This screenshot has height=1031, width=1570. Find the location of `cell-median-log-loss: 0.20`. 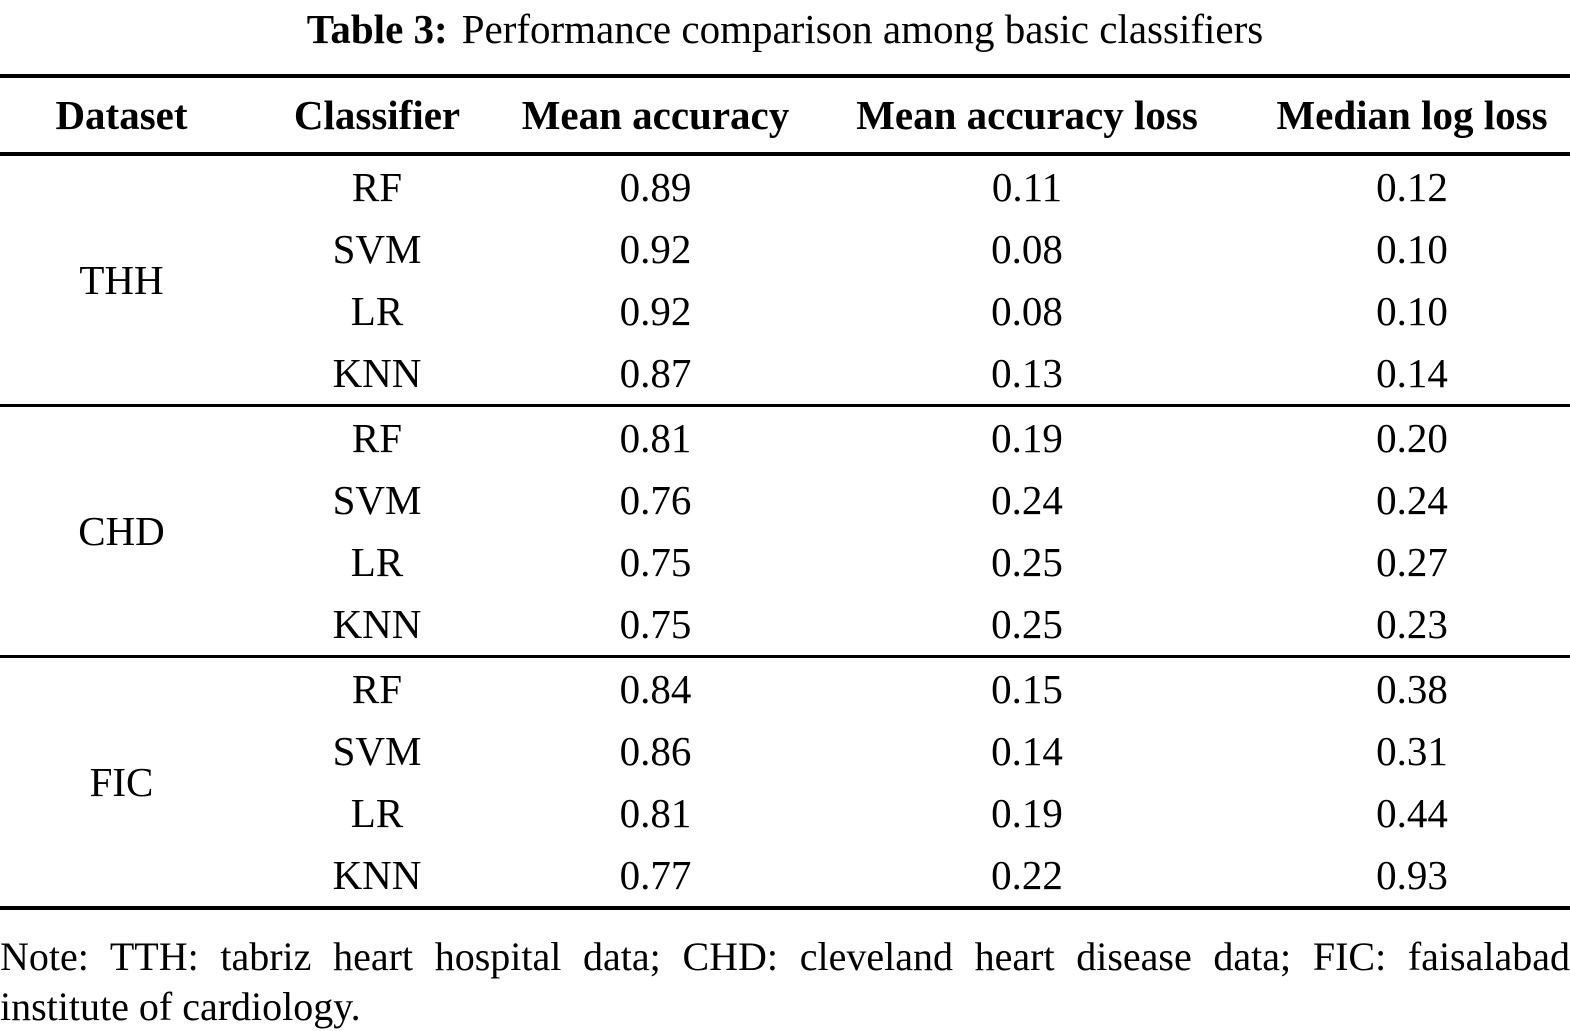

cell-median-log-loss: 0.20 is located at coordinates (1412, 438).